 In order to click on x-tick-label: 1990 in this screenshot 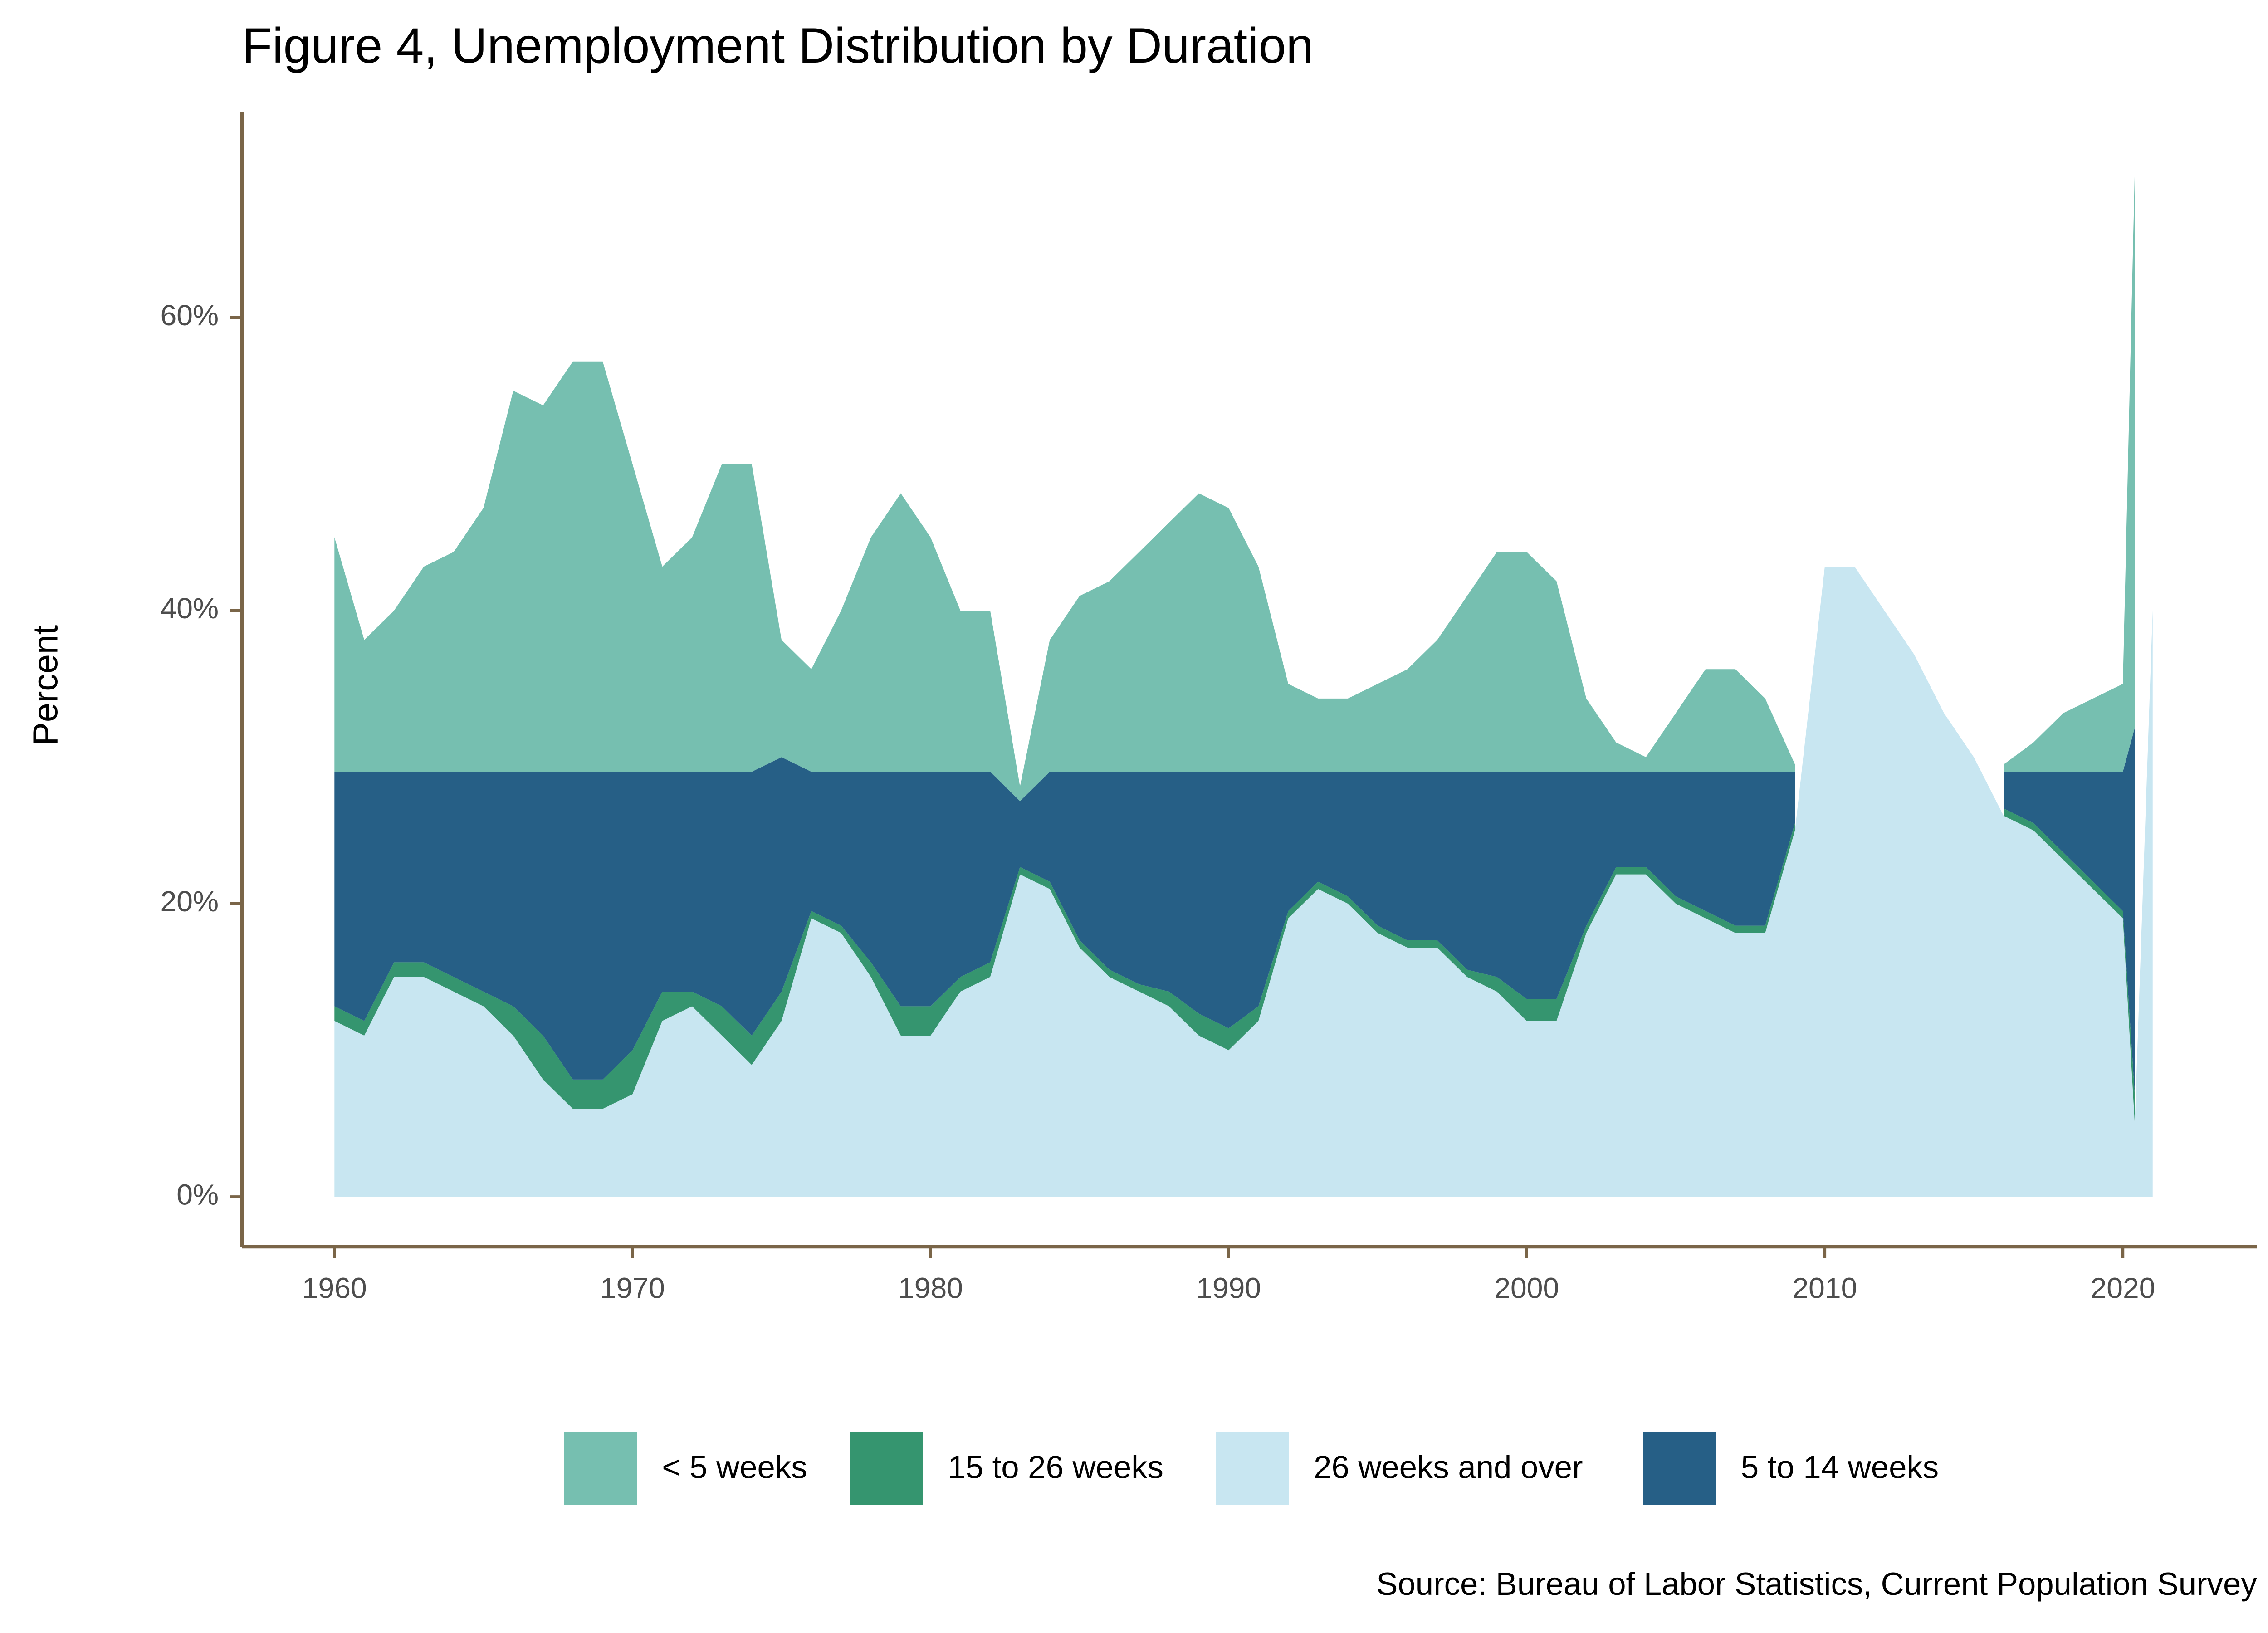, I will do `click(1228, 1288)`.